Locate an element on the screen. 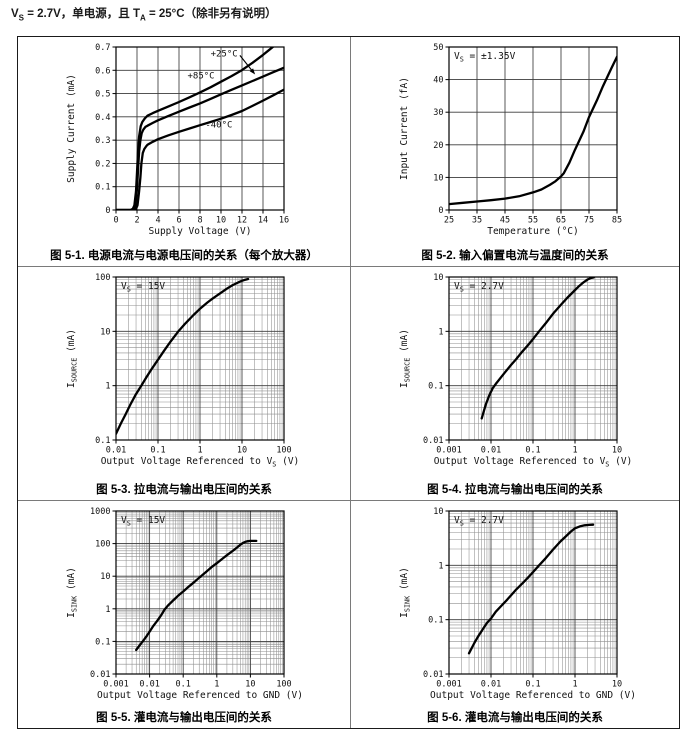 This screenshot has height=736, width=694. y-tick-label: 0.7 is located at coordinates (102, 48).